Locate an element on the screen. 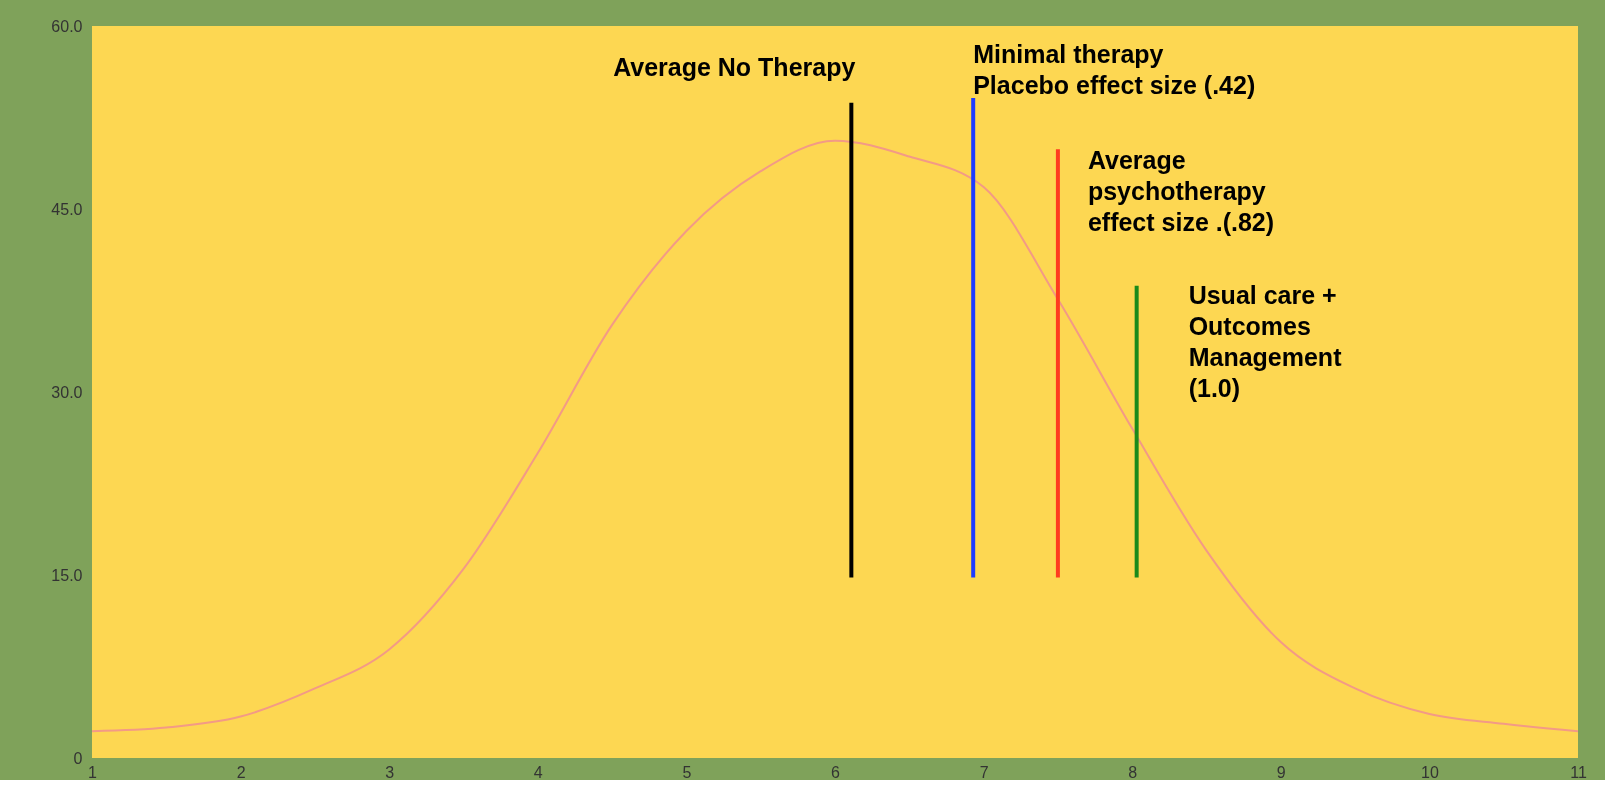 Image resolution: width=1606 pixels, height=794 pixels. x-tick-label: 4 is located at coordinates (538, 772).